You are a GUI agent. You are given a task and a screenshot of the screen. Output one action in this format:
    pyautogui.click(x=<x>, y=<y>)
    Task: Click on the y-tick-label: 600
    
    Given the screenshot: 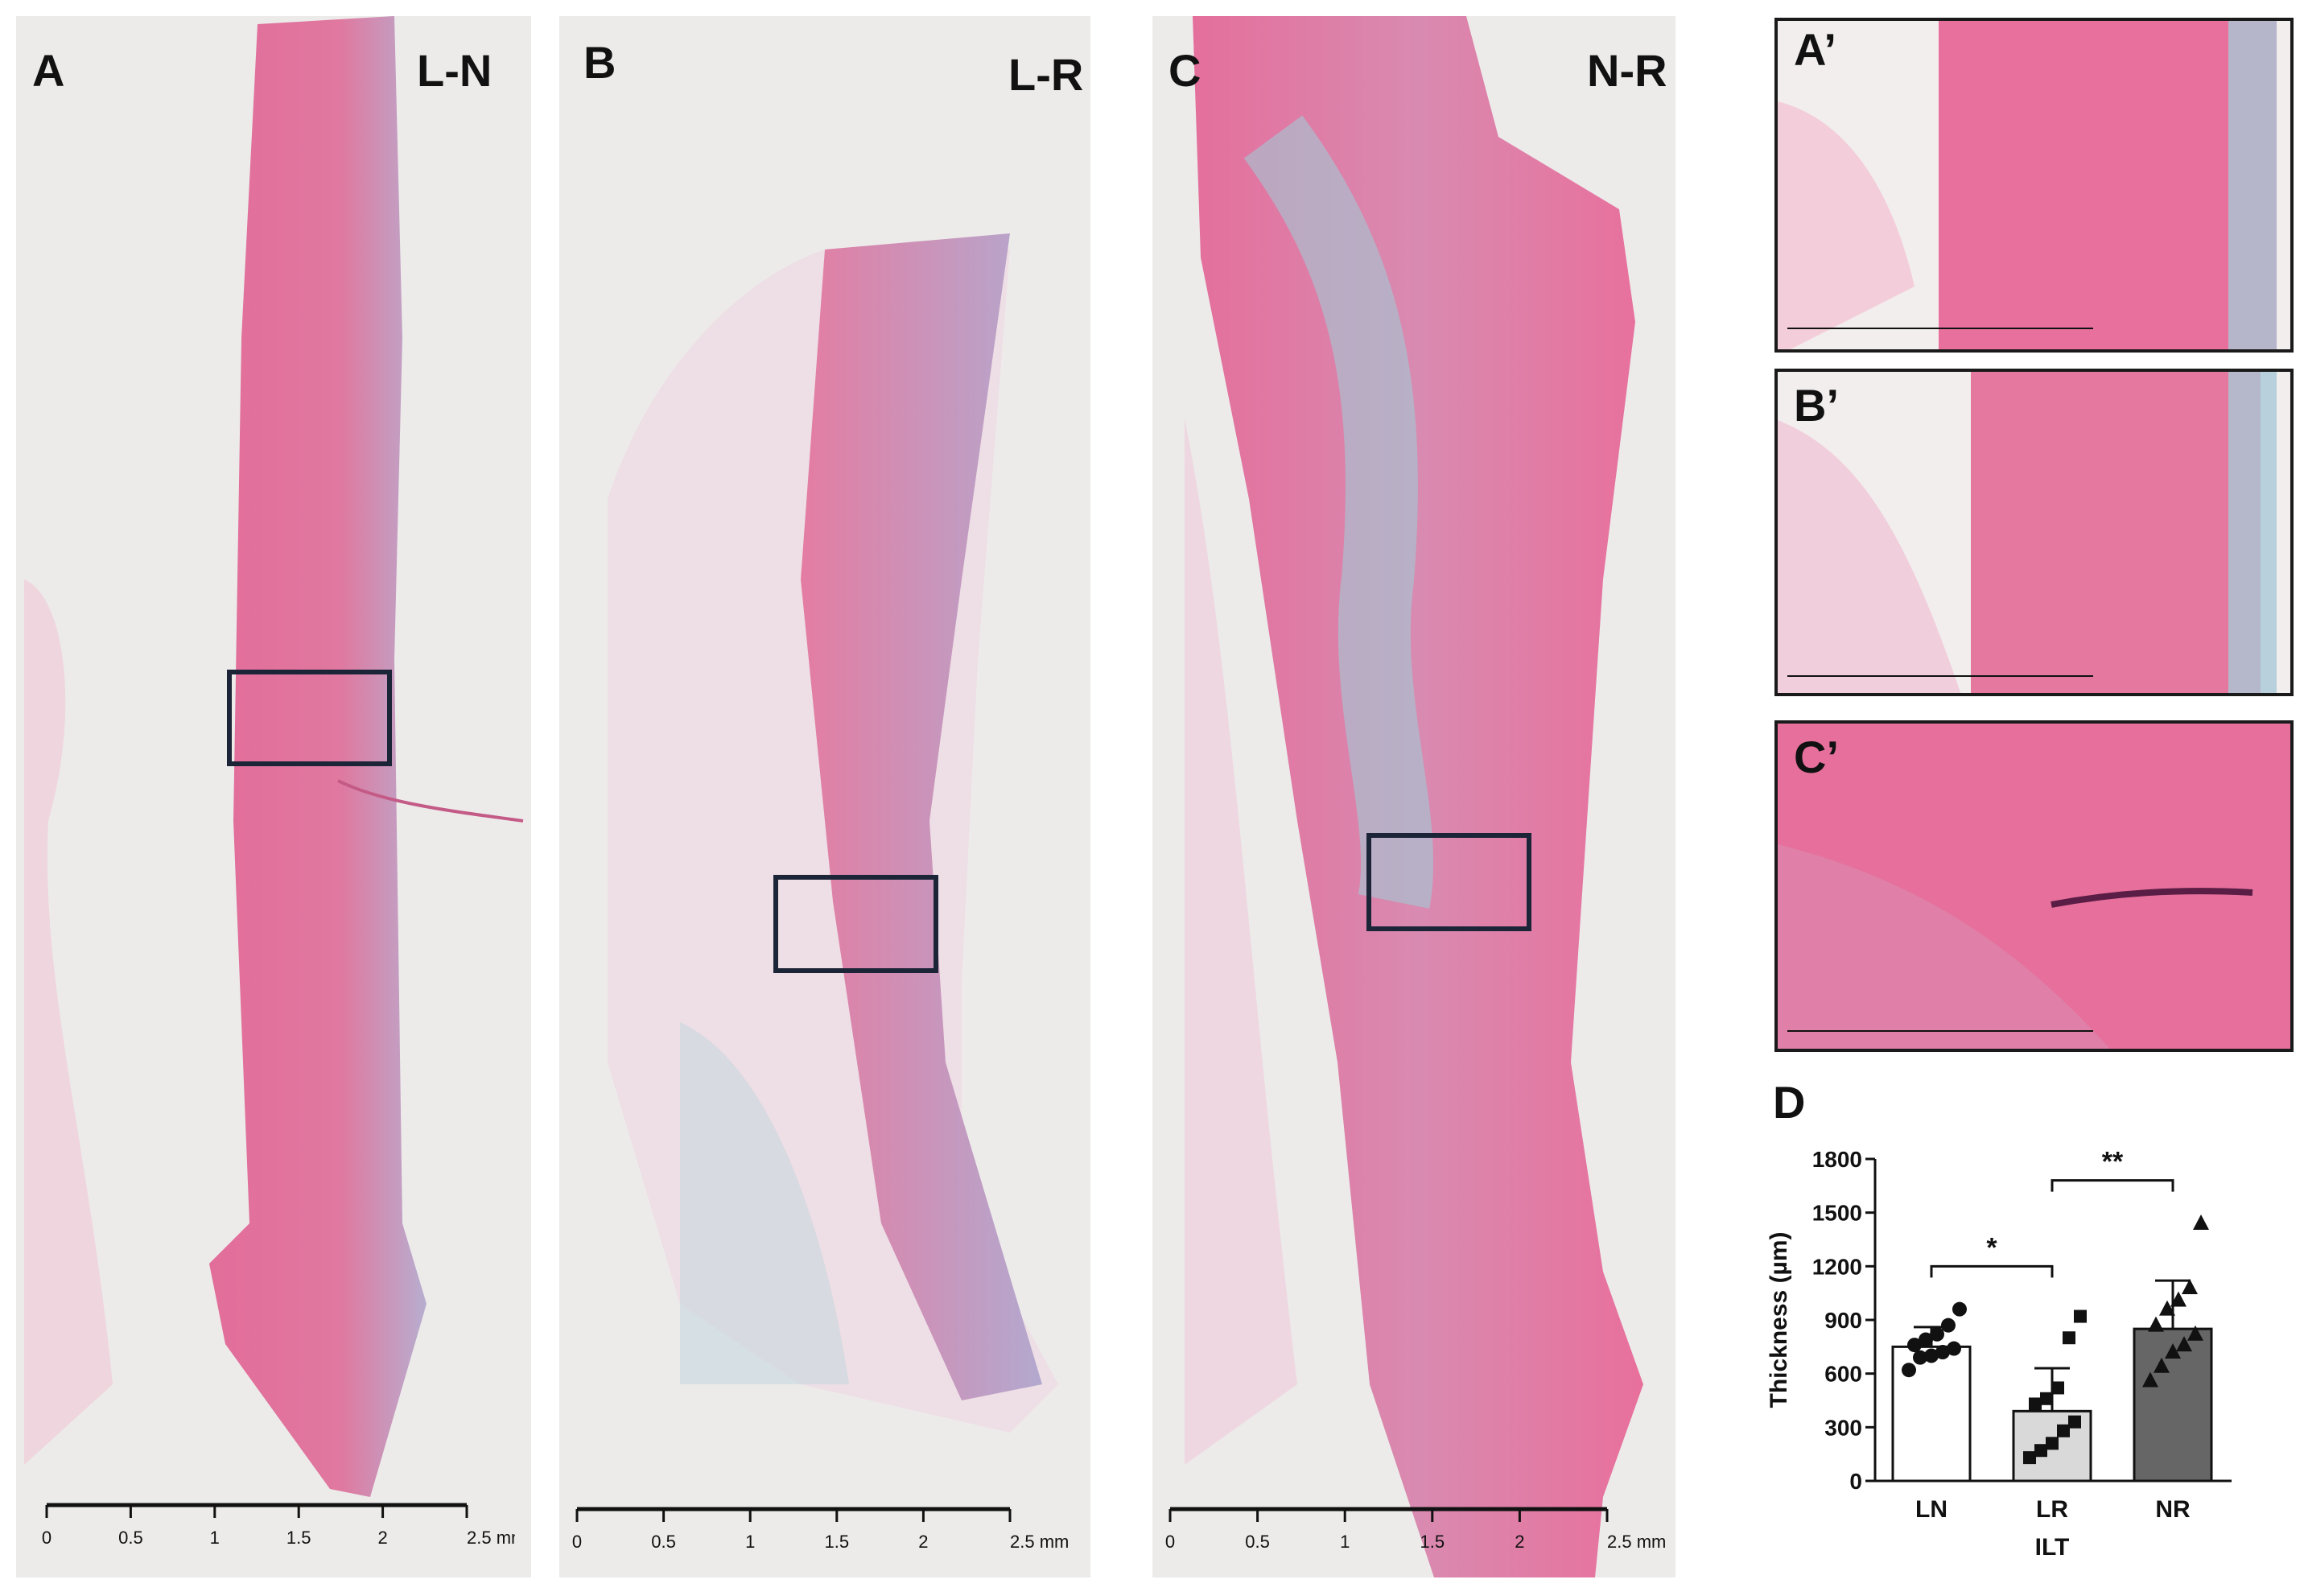 What is the action you would take?
    pyautogui.click(x=1843, y=1374)
    